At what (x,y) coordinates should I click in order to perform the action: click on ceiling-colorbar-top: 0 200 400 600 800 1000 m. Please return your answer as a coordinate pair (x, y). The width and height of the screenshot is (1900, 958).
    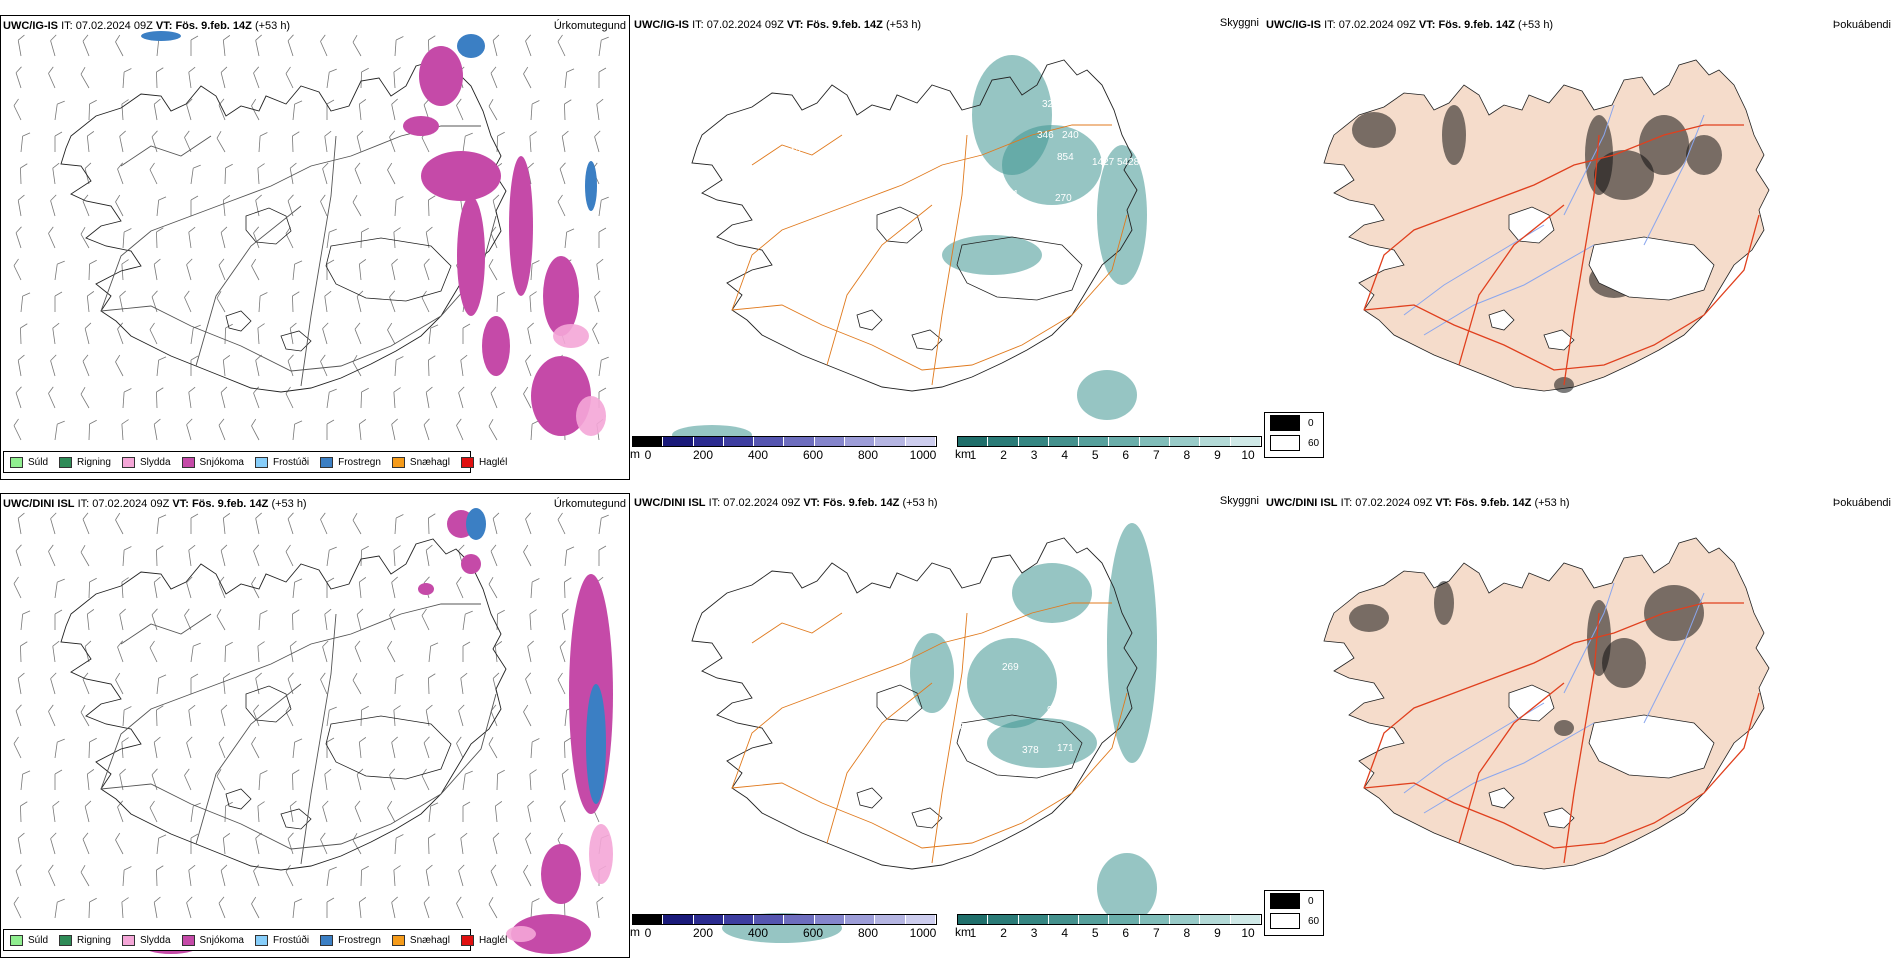
    Looking at the image, I should click on (783, 449).